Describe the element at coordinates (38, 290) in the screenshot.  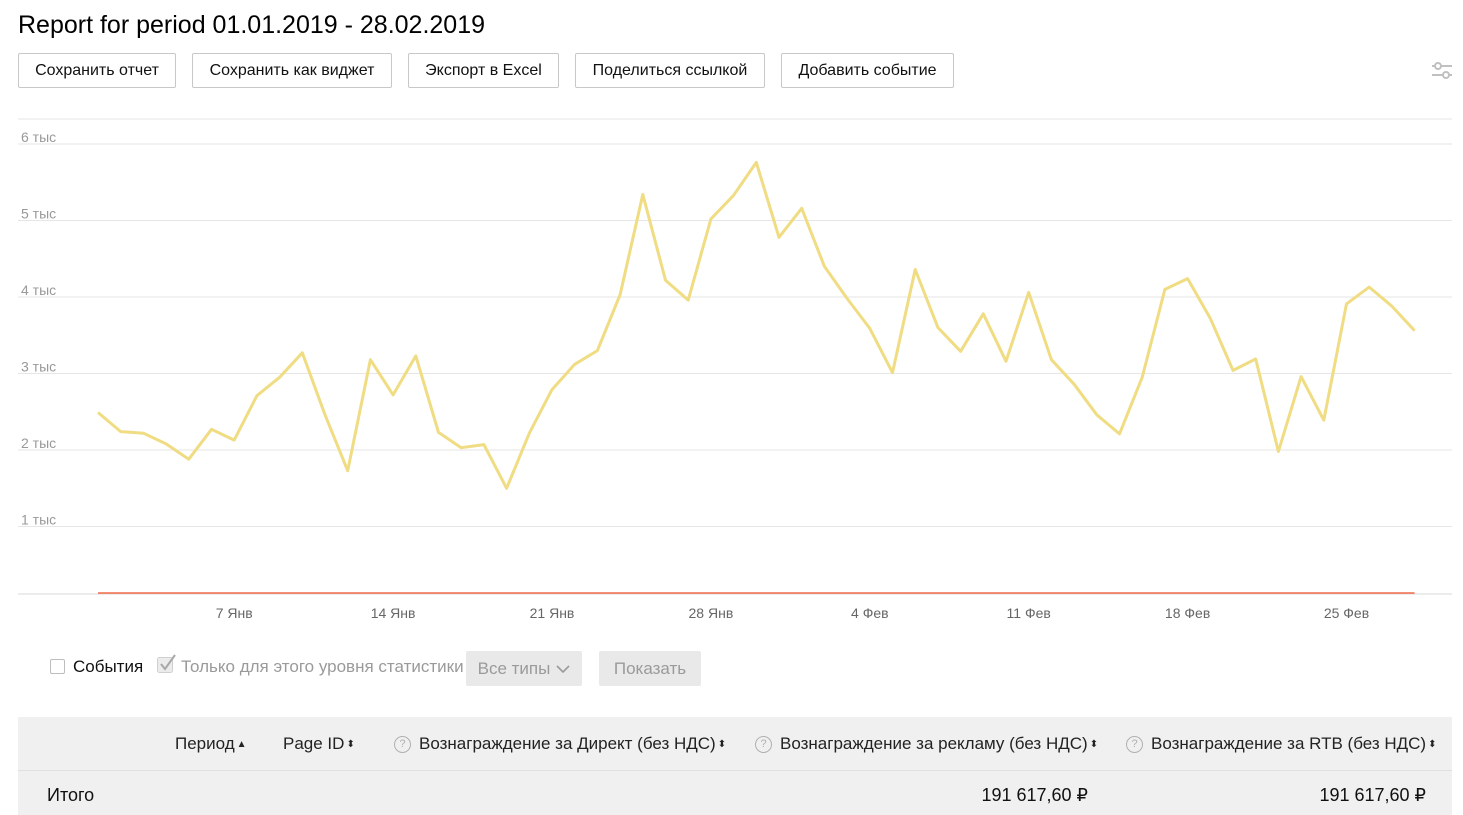
I see `y-tick-label: 4 тыс` at that location.